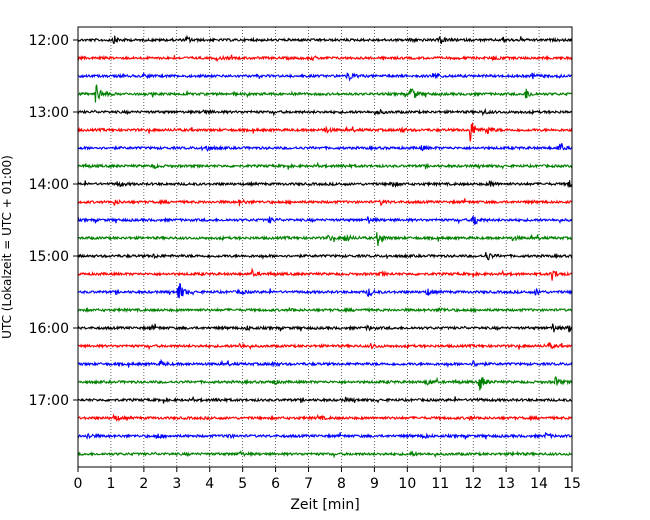 This screenshot has height=520, width=650. I want to click on x-axis-label: Zeit [min], so click(324, 505).